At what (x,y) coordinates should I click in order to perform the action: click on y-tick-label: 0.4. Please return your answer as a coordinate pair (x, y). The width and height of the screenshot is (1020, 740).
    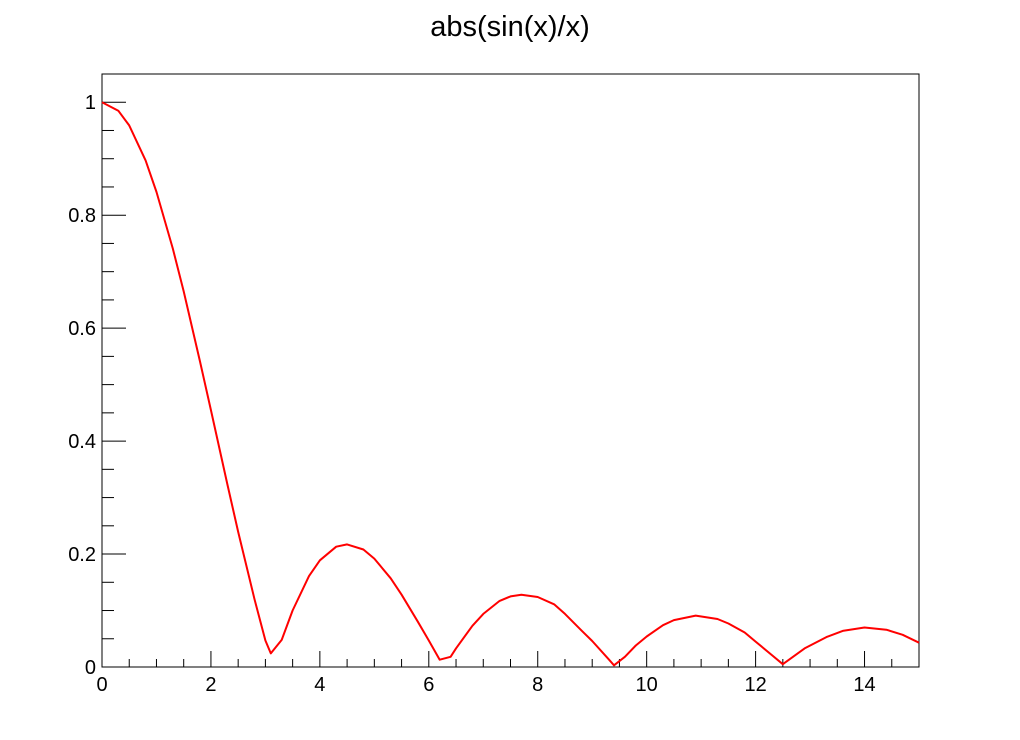
    Looking at the image, I should click on (82, 442).